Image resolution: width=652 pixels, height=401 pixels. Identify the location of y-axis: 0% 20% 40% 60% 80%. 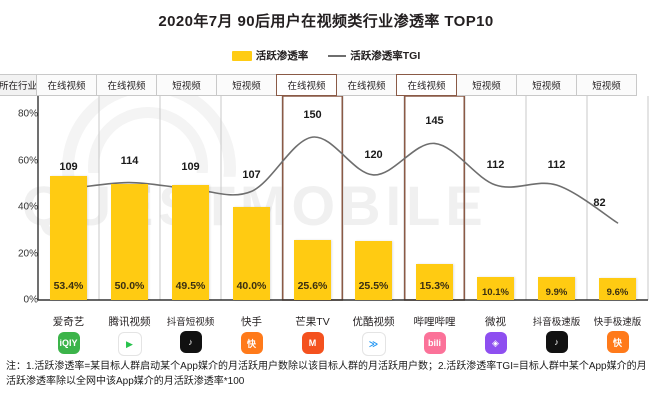
(19, 203).